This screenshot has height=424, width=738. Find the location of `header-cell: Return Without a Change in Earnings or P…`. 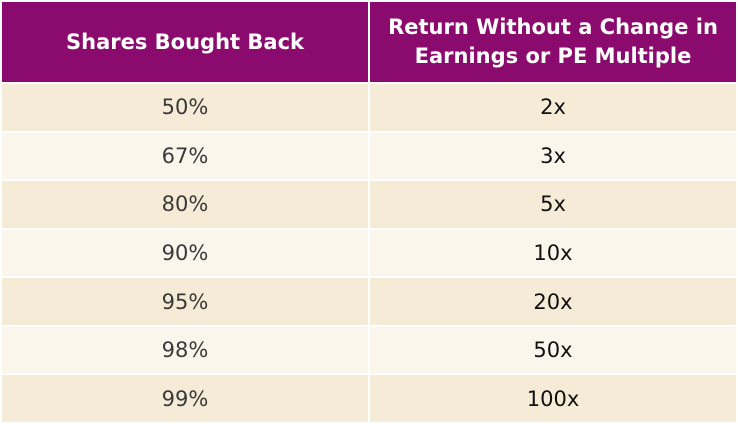

header-cell: Return Without a Change in Earnings or P… is located at coordinates (553, 42).